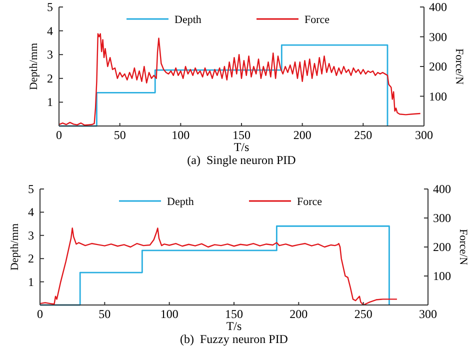 The image size is (474, 351). What do you see at coordinates (234, 339) in the screenshot?
I see `text: (b) Fuzzy neuron PID` at bounding box center [234, 339].